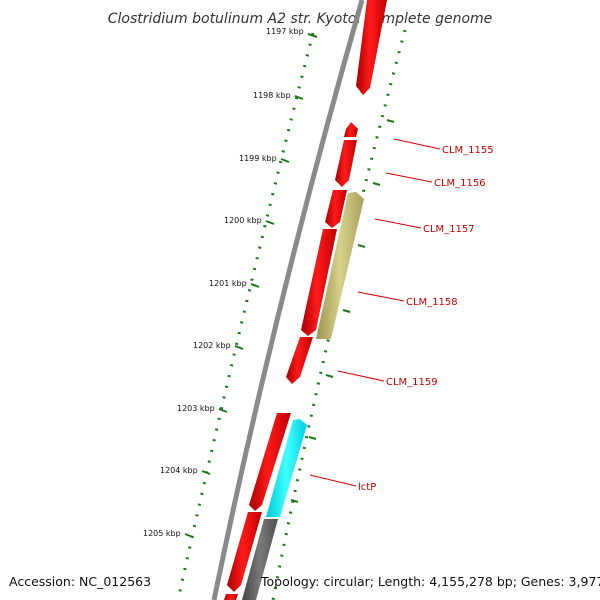 Image resolution: width=600 pixels, height=600 pixels. Describe the element at coordinates (258, 158) in the screenshot. I see `kbp-label-1199: 1199 kbp` at that location.